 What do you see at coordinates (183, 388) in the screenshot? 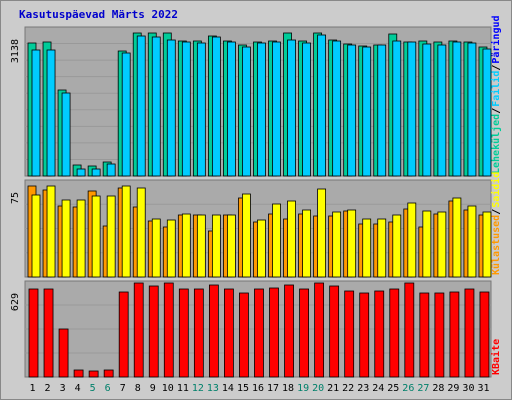
I see `x-tick-label-day-11: 11` at bounding box center [183, 388].